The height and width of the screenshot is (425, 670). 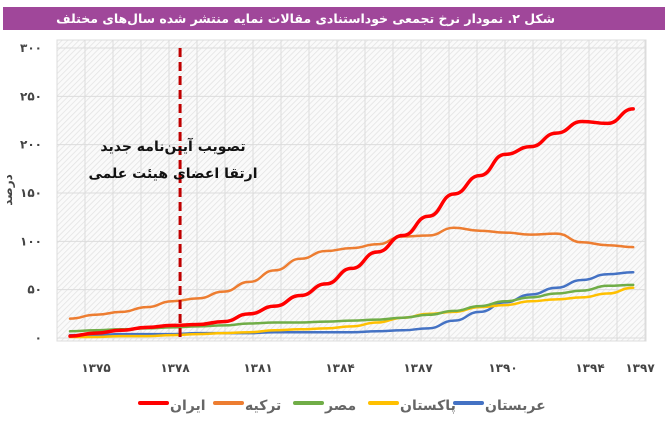 I want to click on x-tick-label: ۱۳۸۷, so click(x=418, y=368).